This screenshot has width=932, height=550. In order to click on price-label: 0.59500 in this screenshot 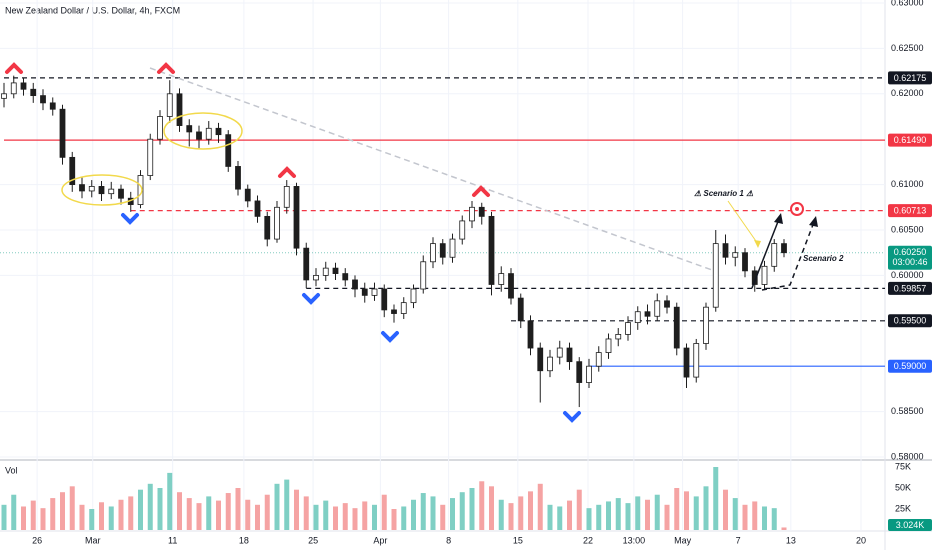, I will do `click(910, 321)`.